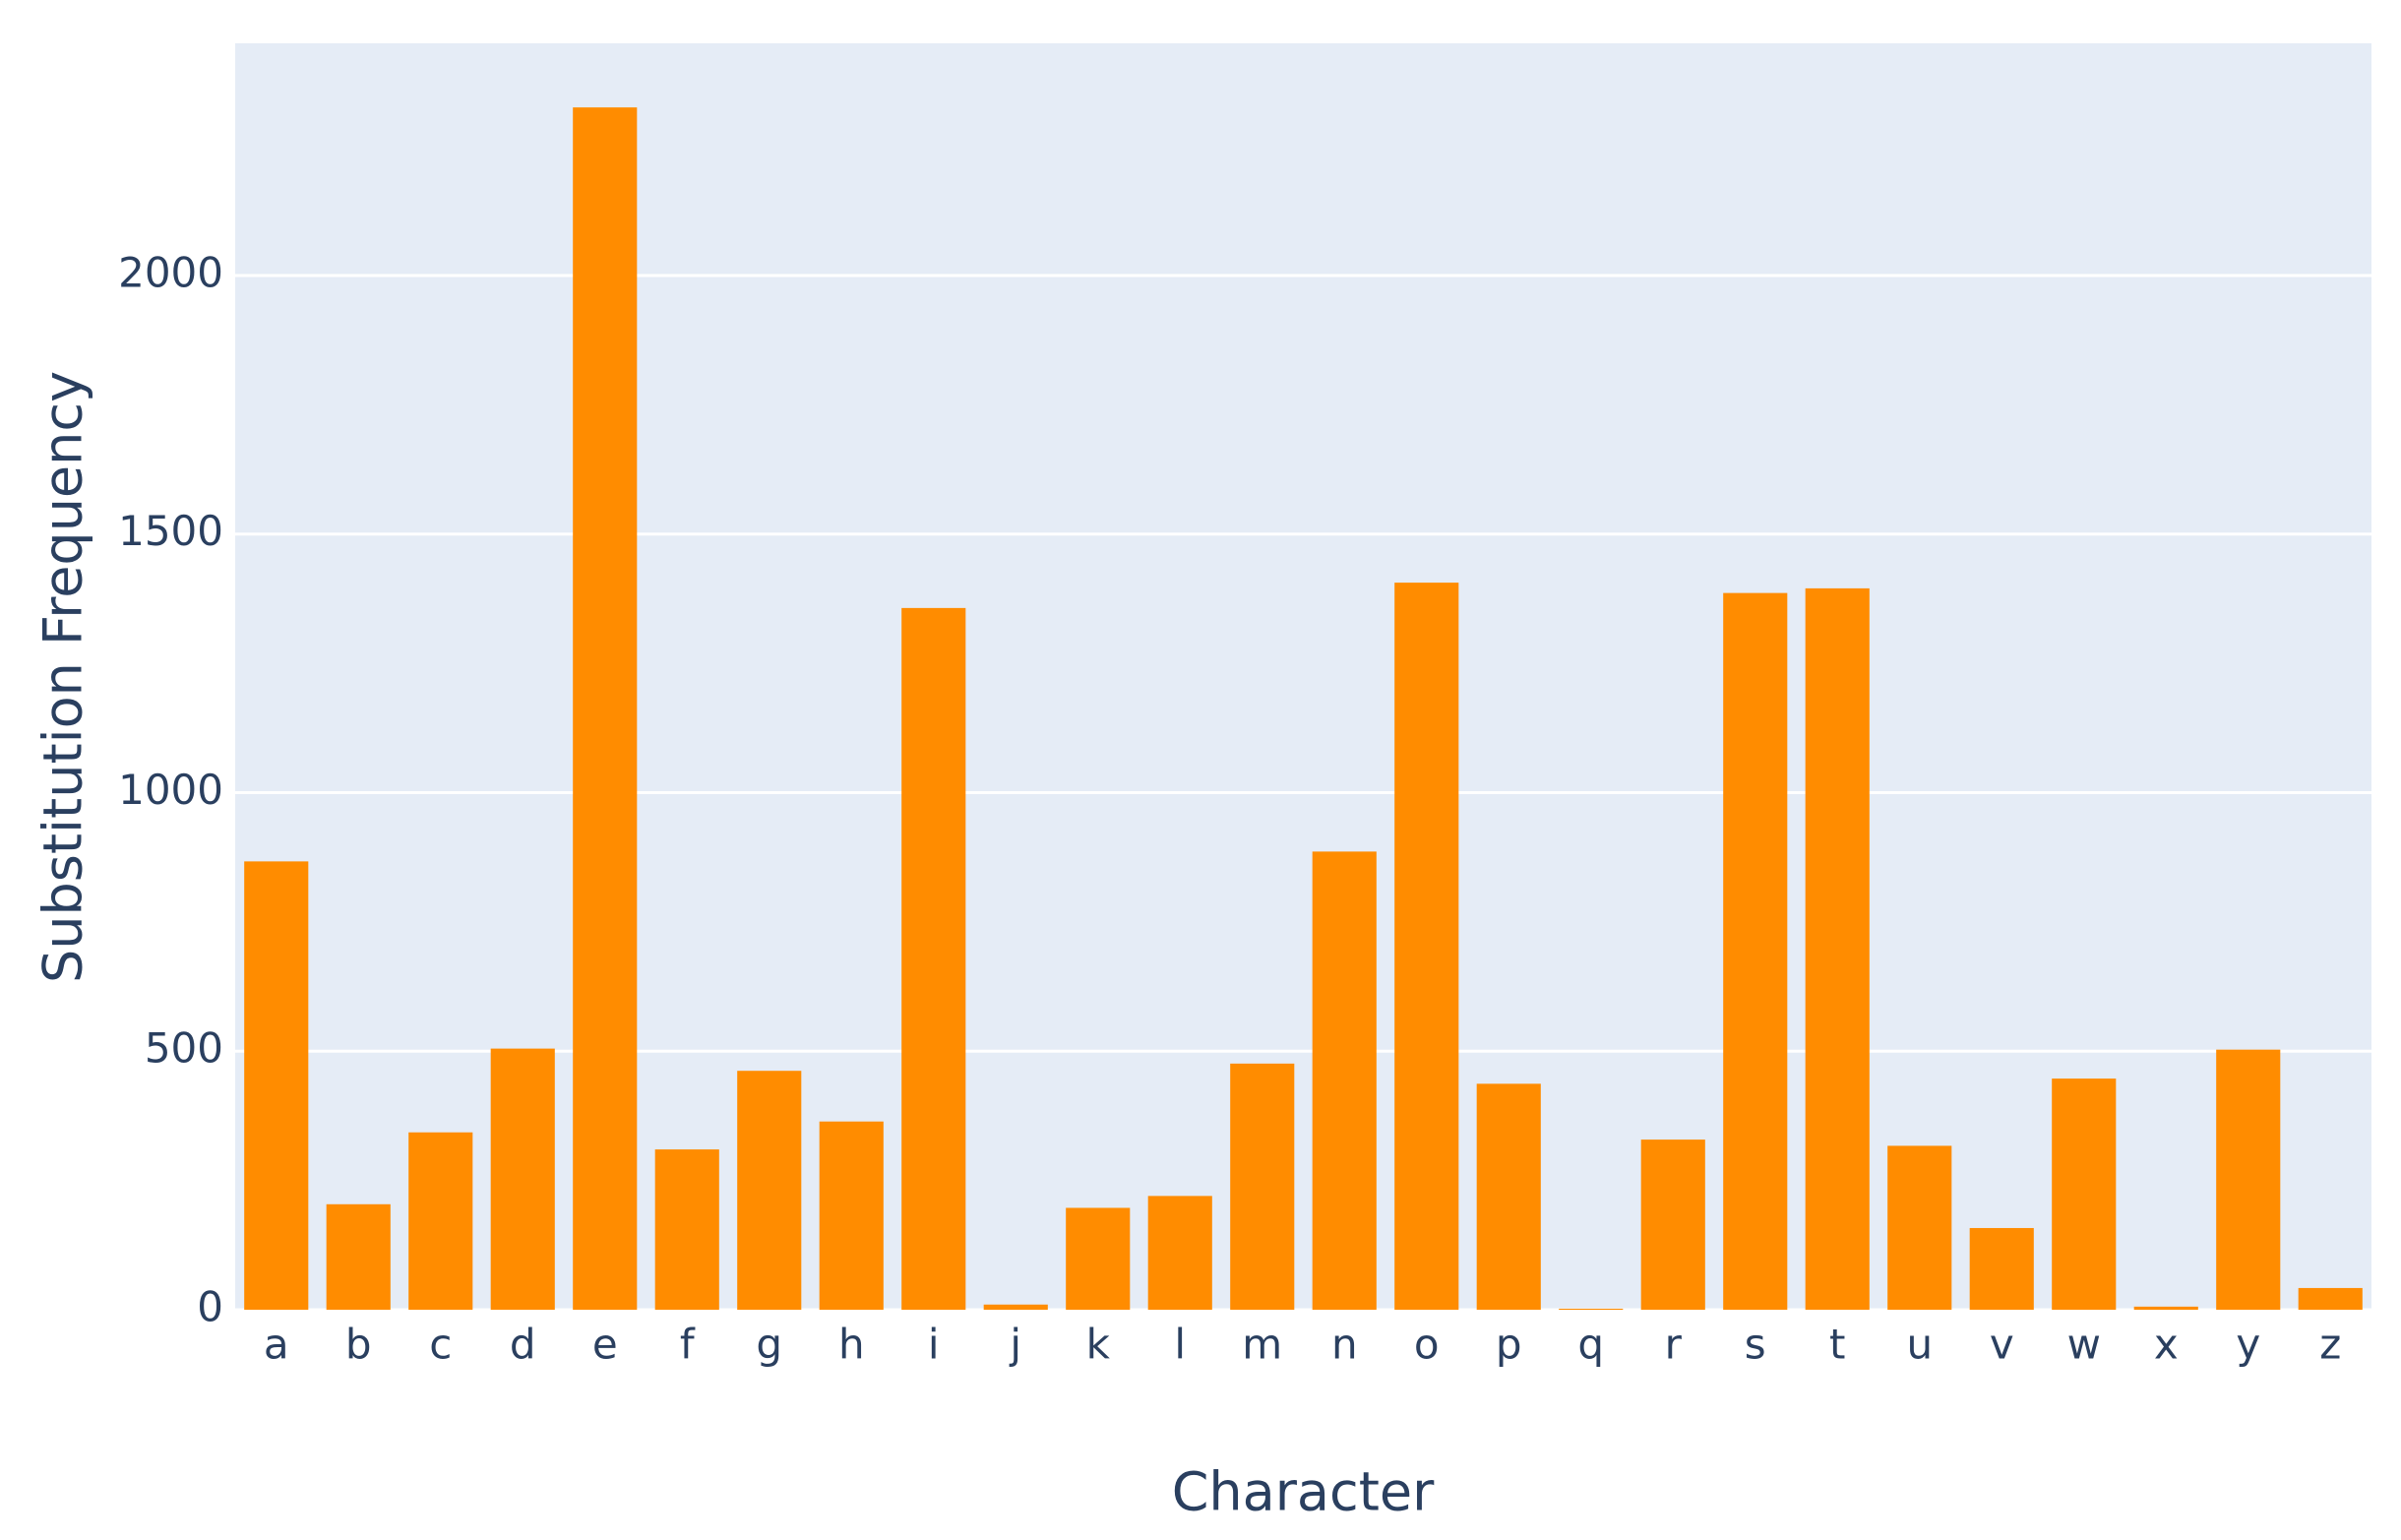 Image resolution: width=2401 pixels, height=1540 pixels. Describe the element at coordinates (1755, 1345) in the screenshot. I see `x-tick-label: s` at that location.